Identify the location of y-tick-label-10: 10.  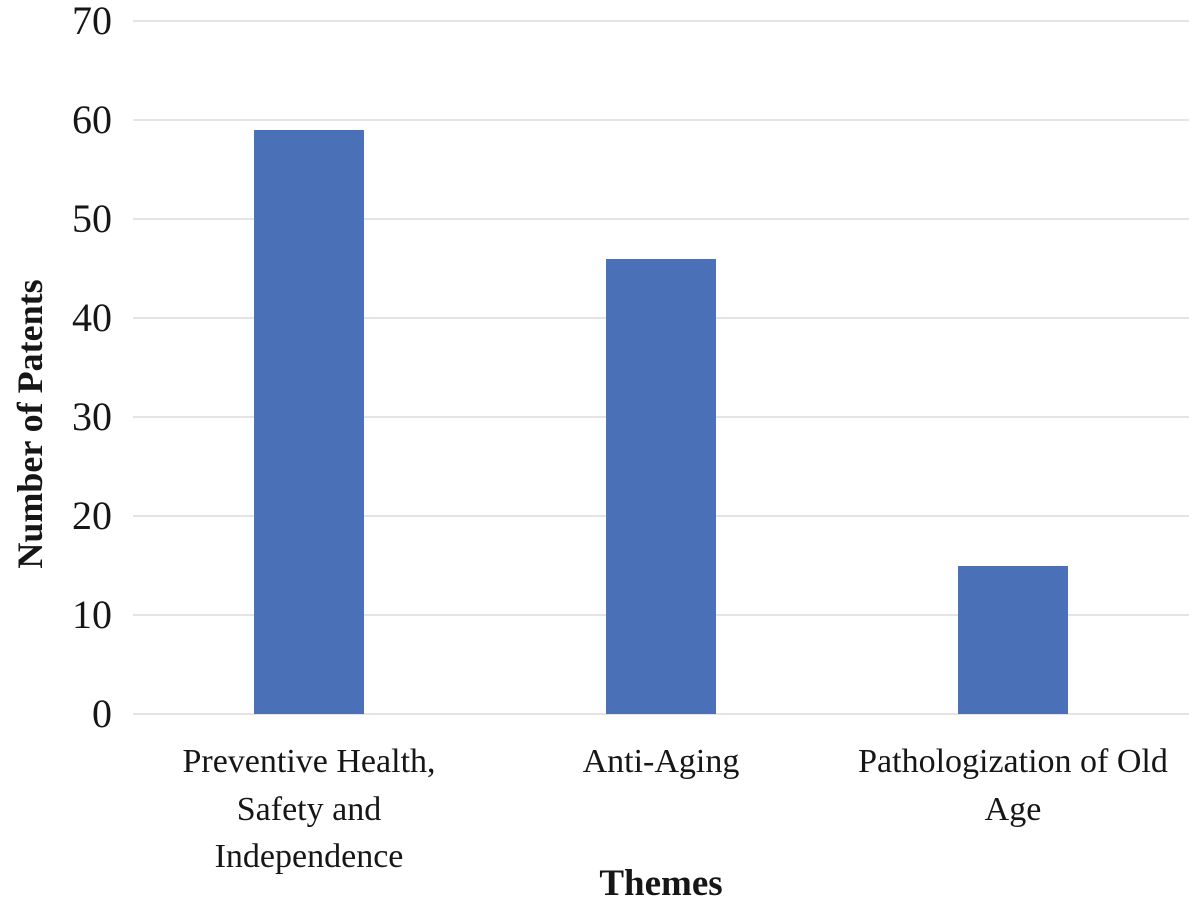
(92, 614).